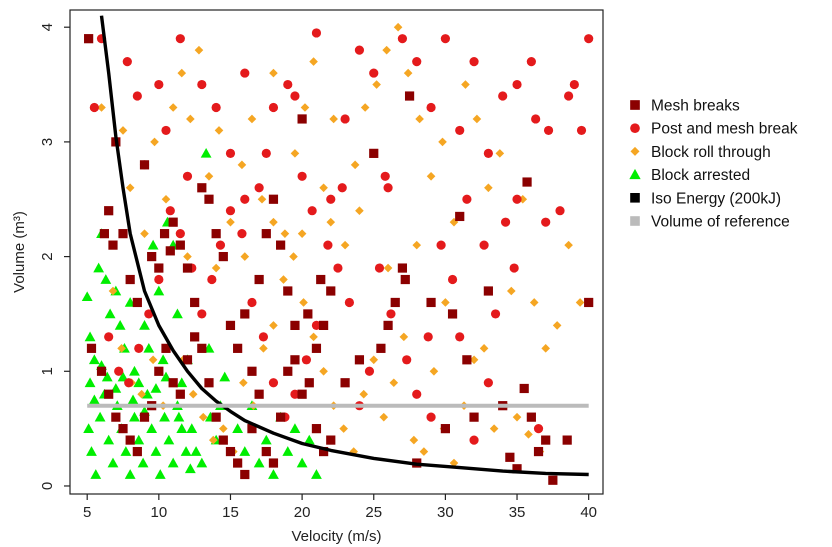  What do you see at coordinates (700, 175) in the screenshot?
I see `legend-label: Block arrested` at bounding box center [700, 175].